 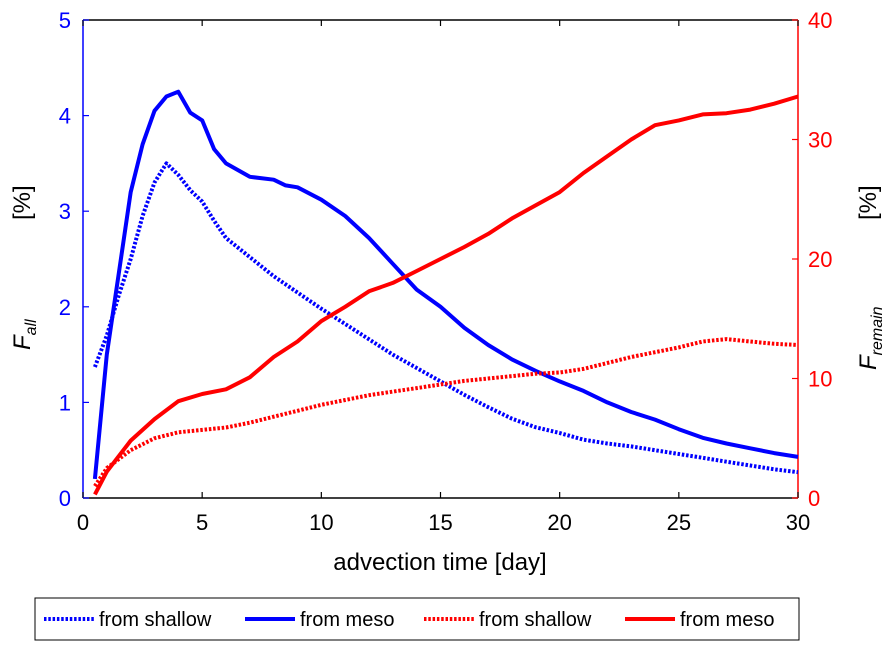 I want to click on left-axis-label-sub: all, so click(x=31, y=327).